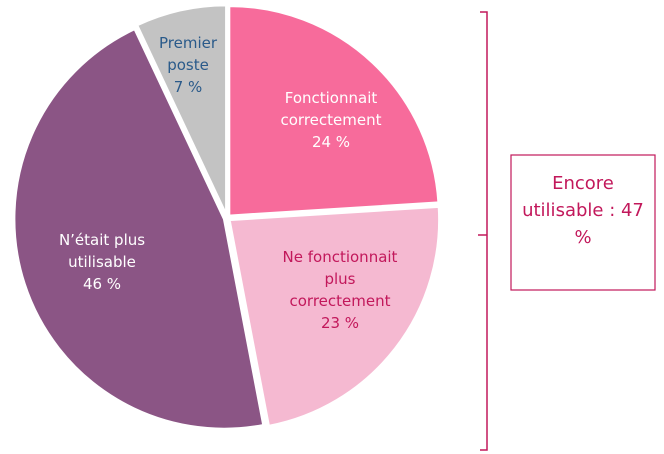 The height and width of the screenshot is (454, 664). I want to click on slice-label: Fonctionnait correctement 24 %, so click(331, 120).